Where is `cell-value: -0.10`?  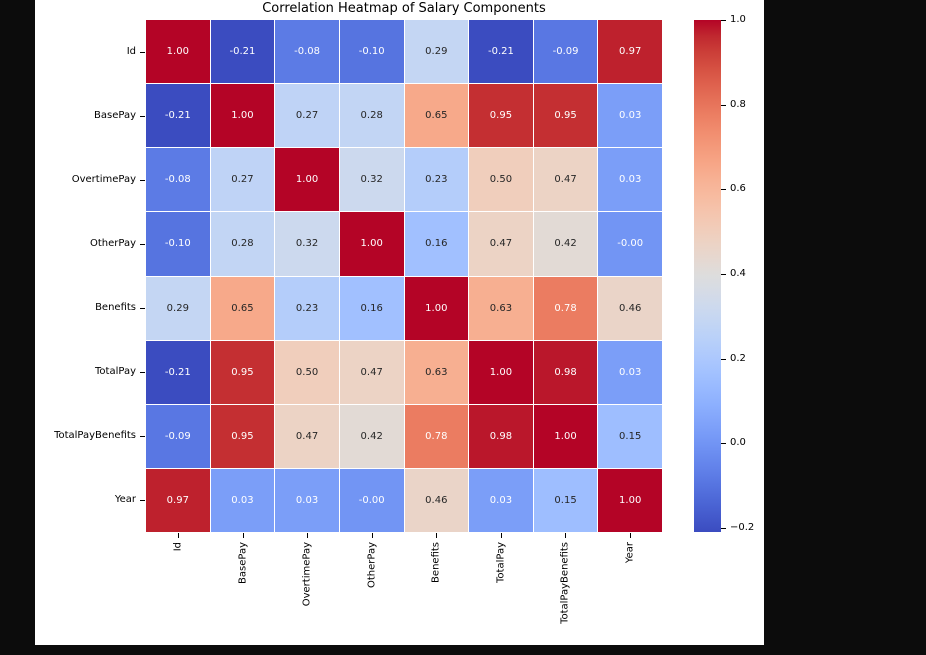 cell-value: -0.10 is located at coordinates (177, 244).